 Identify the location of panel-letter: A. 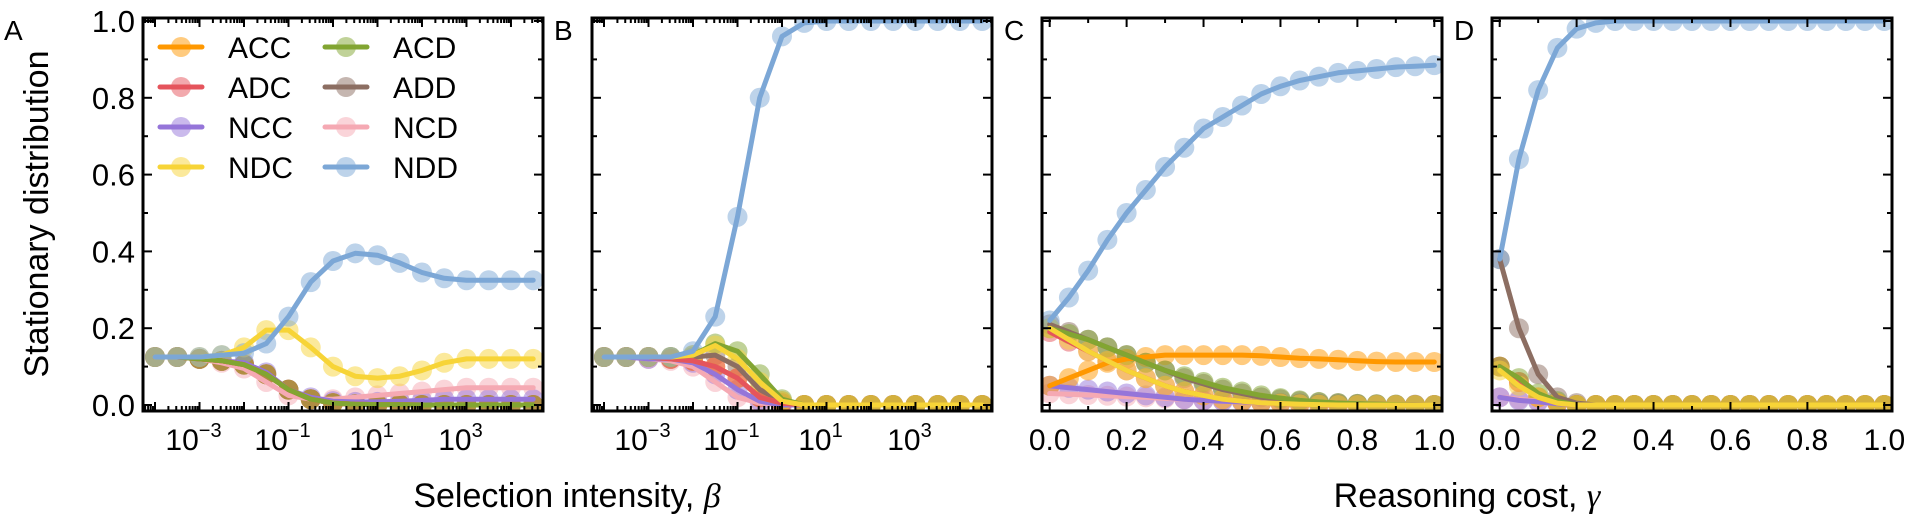
(13, 30).